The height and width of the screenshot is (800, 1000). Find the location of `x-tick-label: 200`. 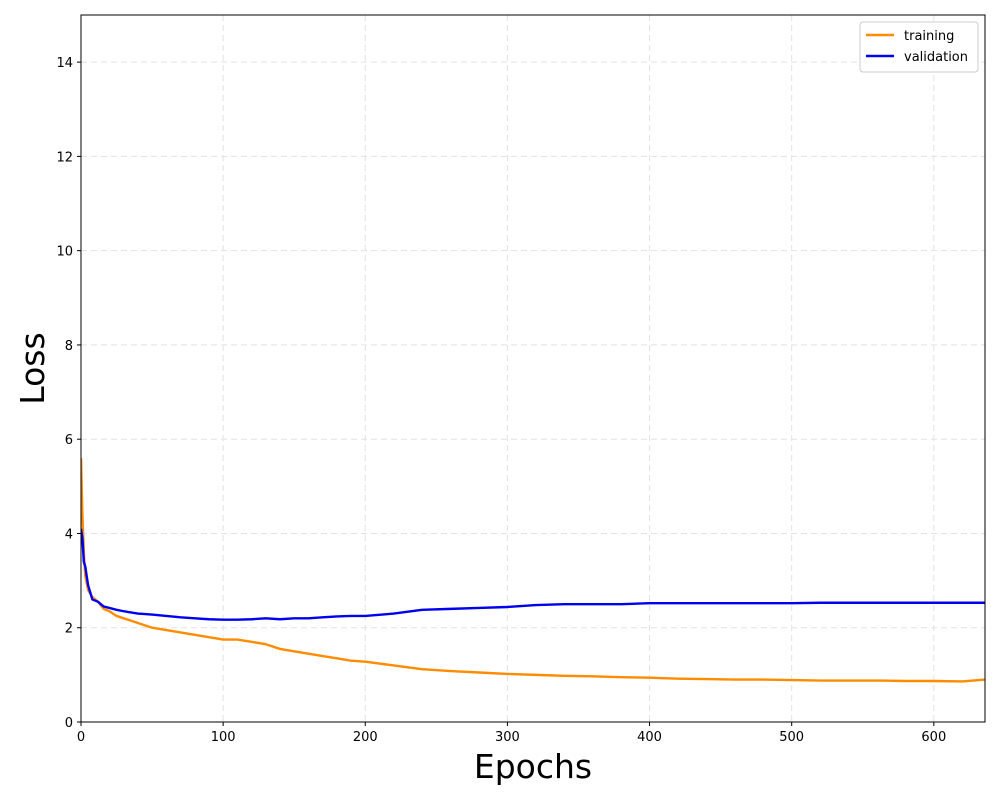

x-tick-label: 200 is located at coordinates (365, 737).